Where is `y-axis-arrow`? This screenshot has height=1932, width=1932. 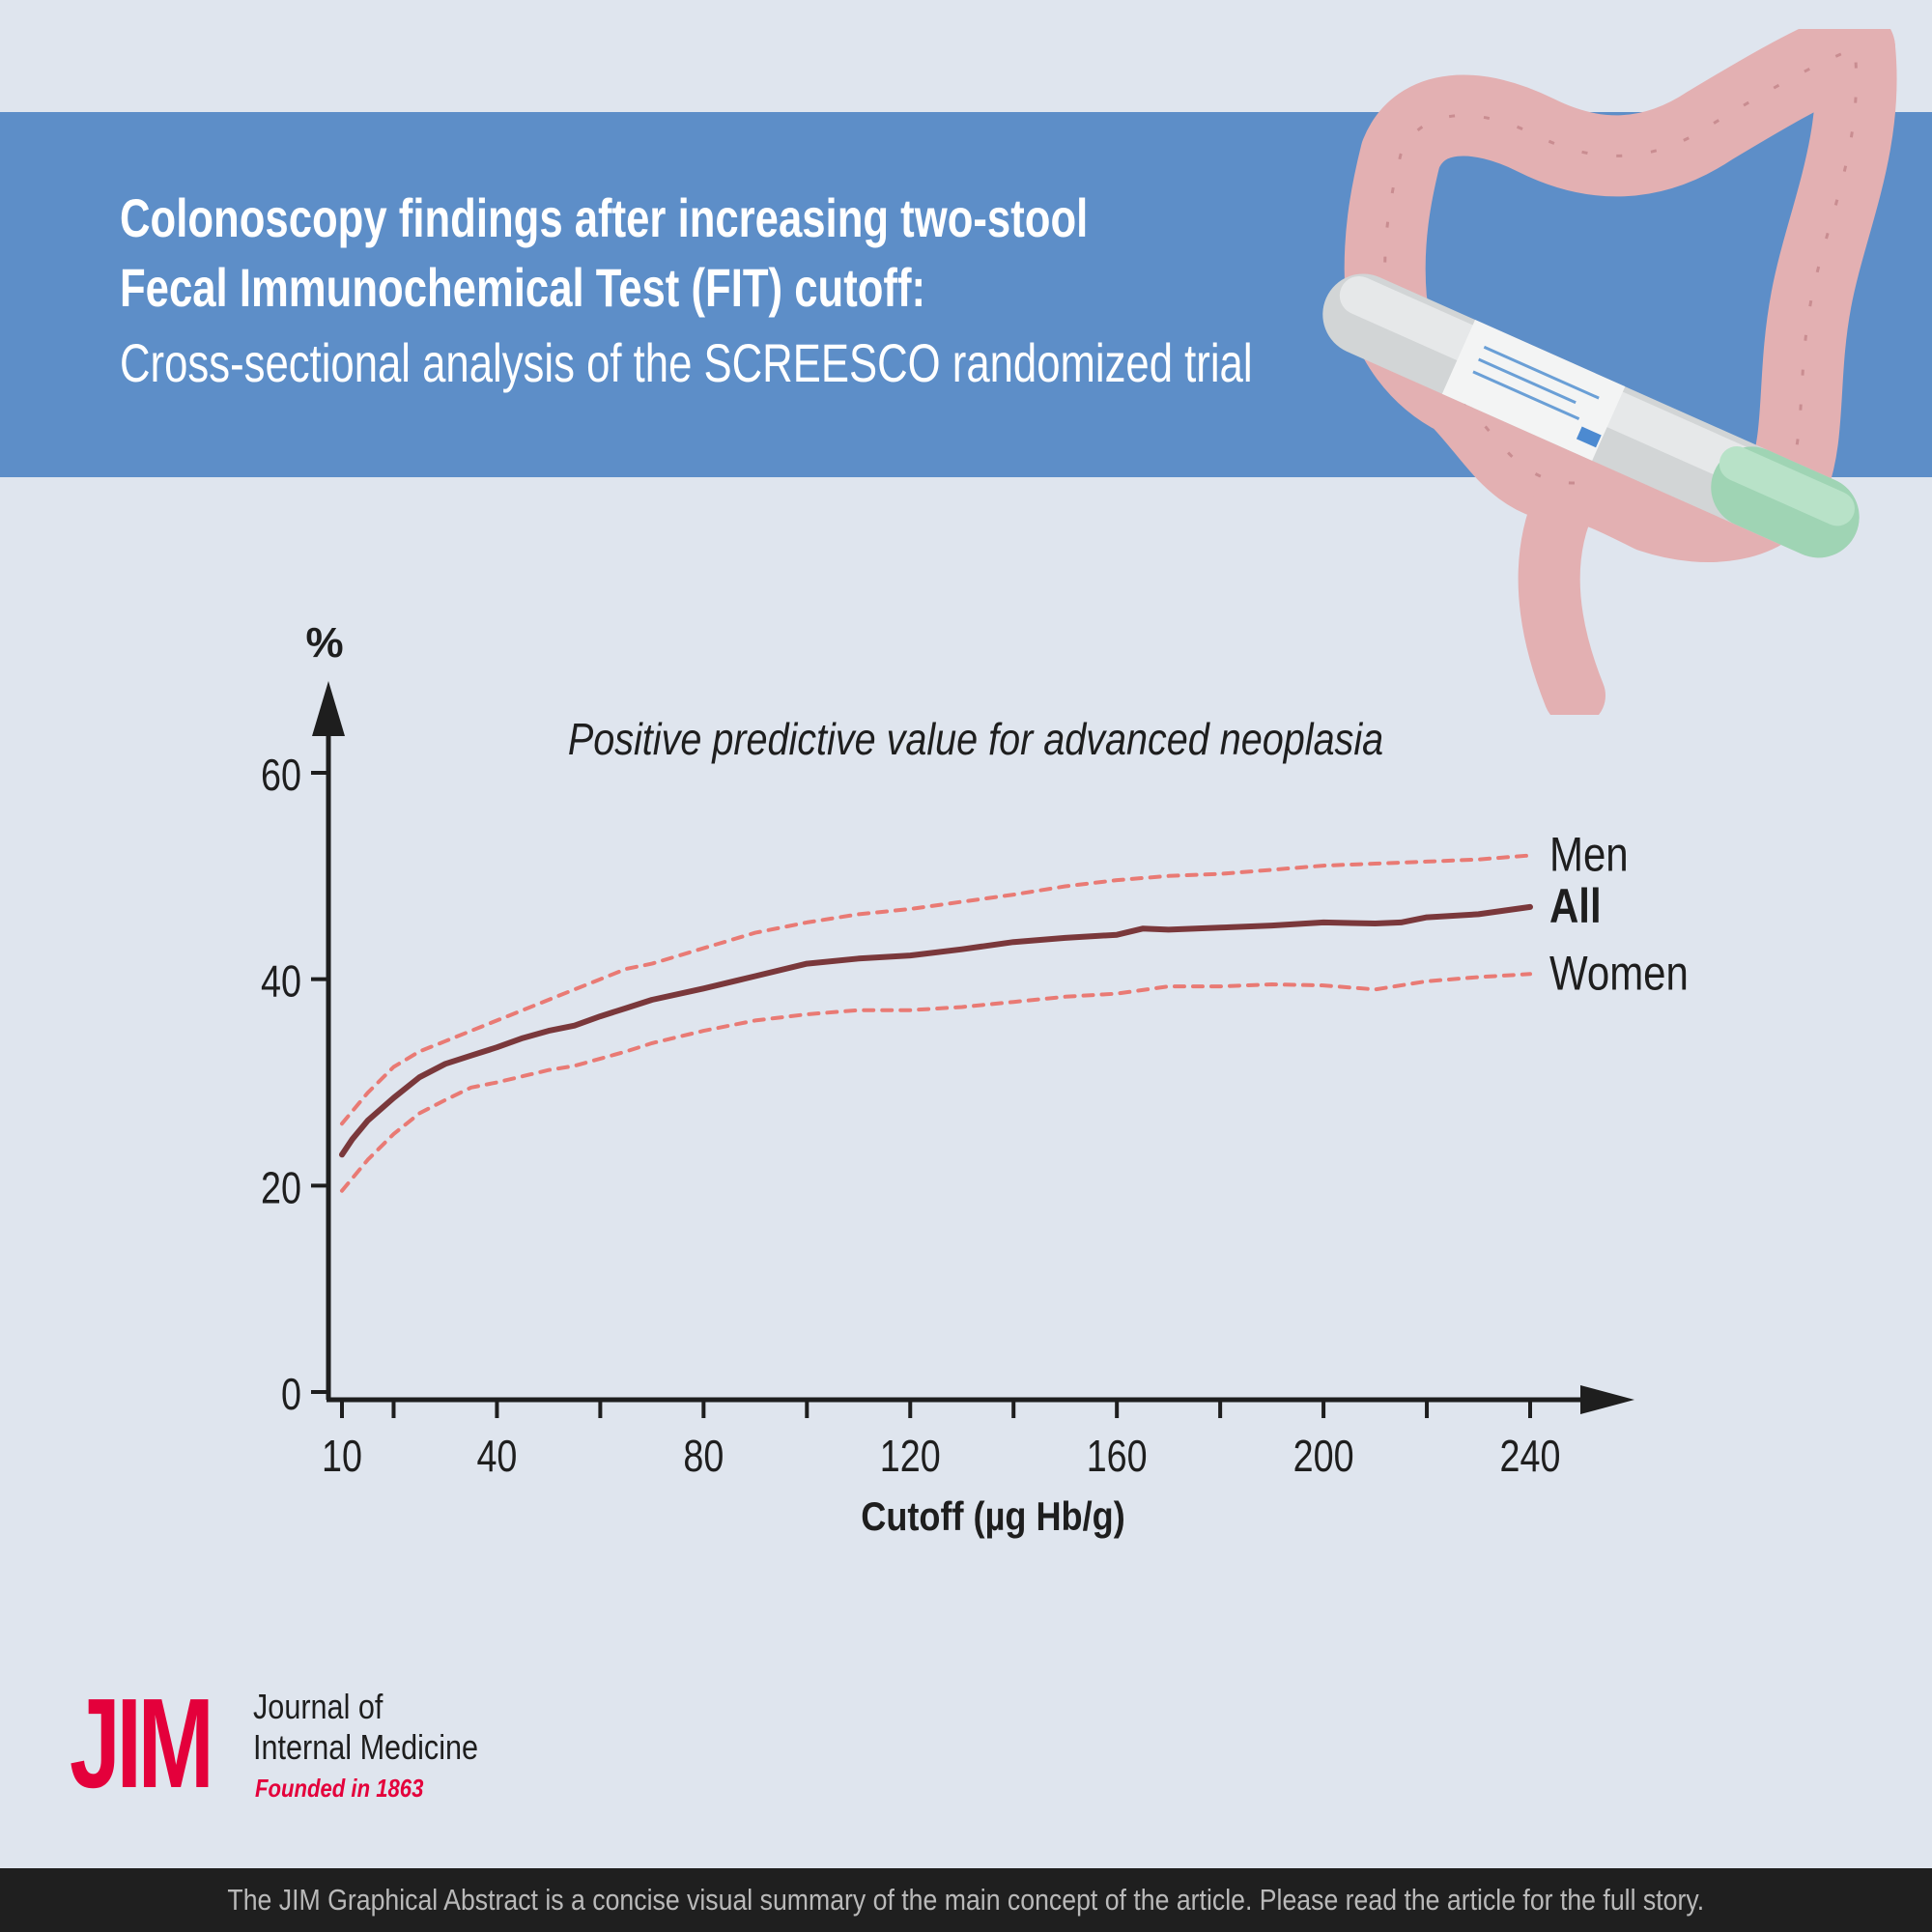
y-axis-arrow is located at coordinates (328, 708).